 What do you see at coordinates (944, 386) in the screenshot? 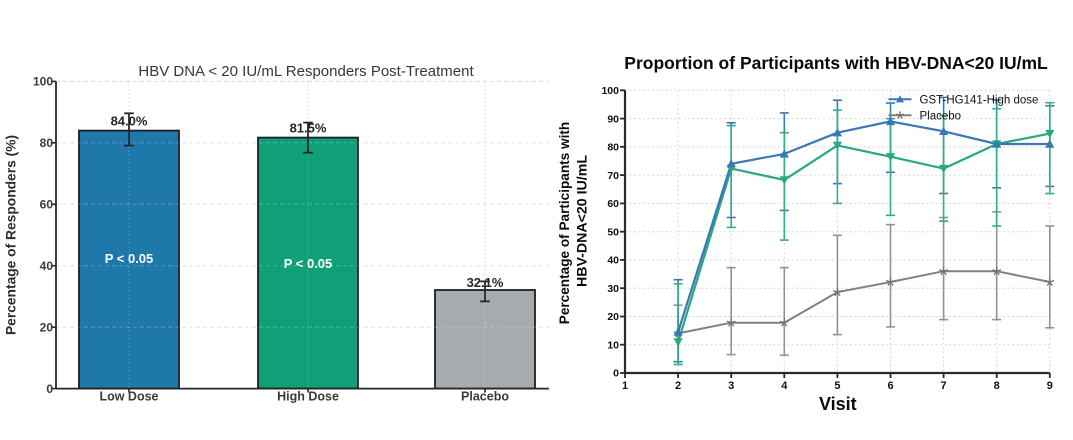
I see `svg-text: 7` at bounding box center [944, 386].